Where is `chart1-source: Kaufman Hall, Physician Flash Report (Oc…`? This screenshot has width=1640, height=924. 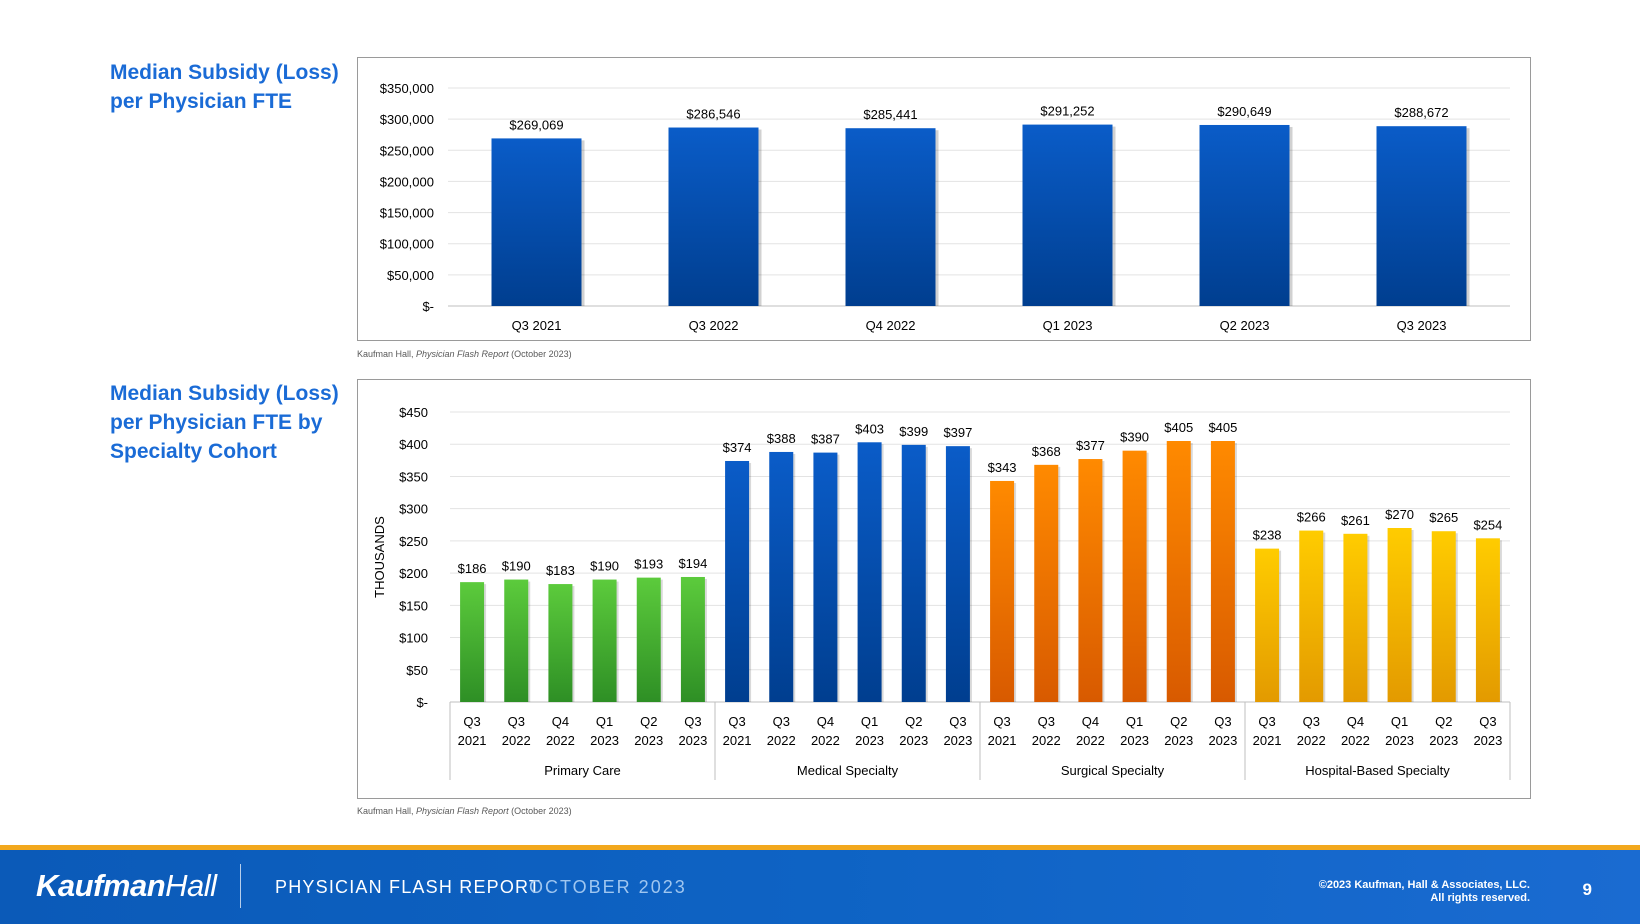
chart1-source: Kaufman Hall, Physician Flash Report (Oc… is located at coordinates (464, 354).